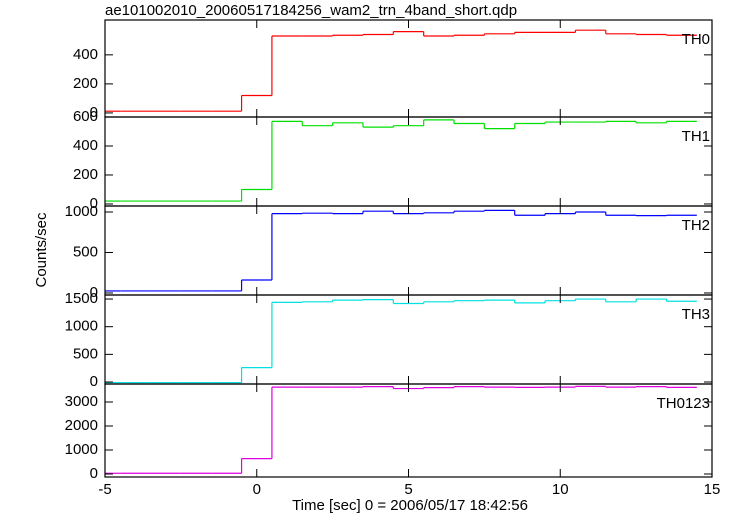 Image resolution: width=733 pixels, height=516 pixels. Describe the element at coordinates (41, 250) in the screenshot. I see `y-axis-label: Counts/sec` at that location.